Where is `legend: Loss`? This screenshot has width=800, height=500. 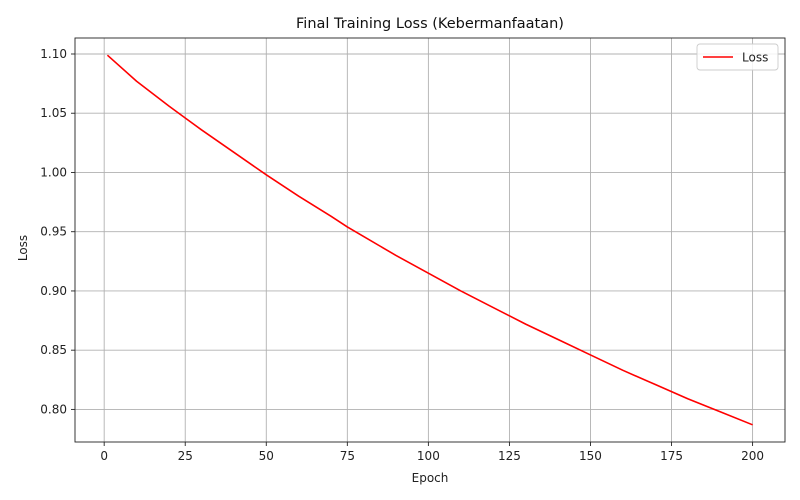 legend: Loss is located at coordinates (737, 57).